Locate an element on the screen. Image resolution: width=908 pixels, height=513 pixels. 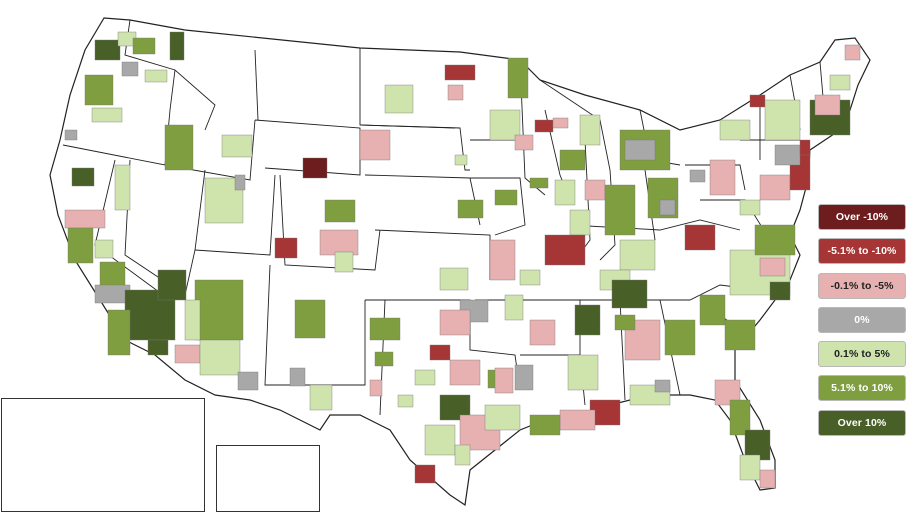
legend-item-over-neg10: Over -10% is located at coordinates (862, 217).